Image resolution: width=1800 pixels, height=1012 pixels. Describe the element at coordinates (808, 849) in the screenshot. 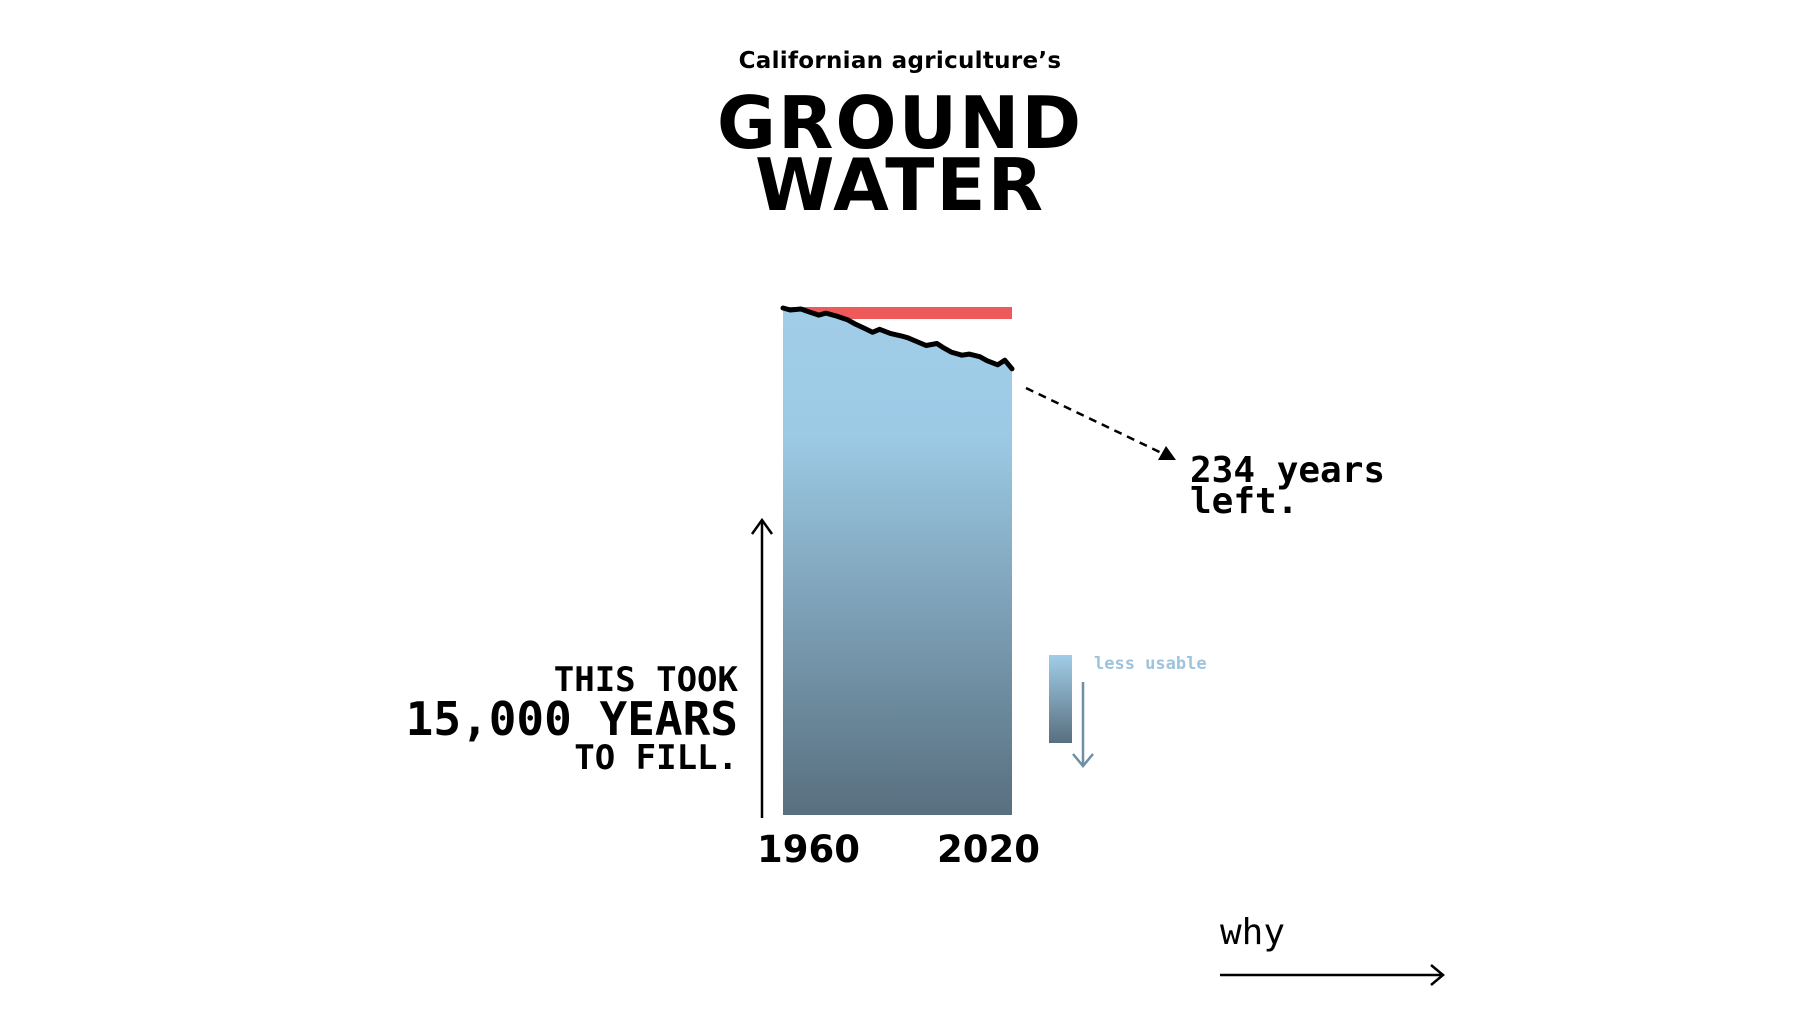

I see `x-tick-1960: 1960` at that location.